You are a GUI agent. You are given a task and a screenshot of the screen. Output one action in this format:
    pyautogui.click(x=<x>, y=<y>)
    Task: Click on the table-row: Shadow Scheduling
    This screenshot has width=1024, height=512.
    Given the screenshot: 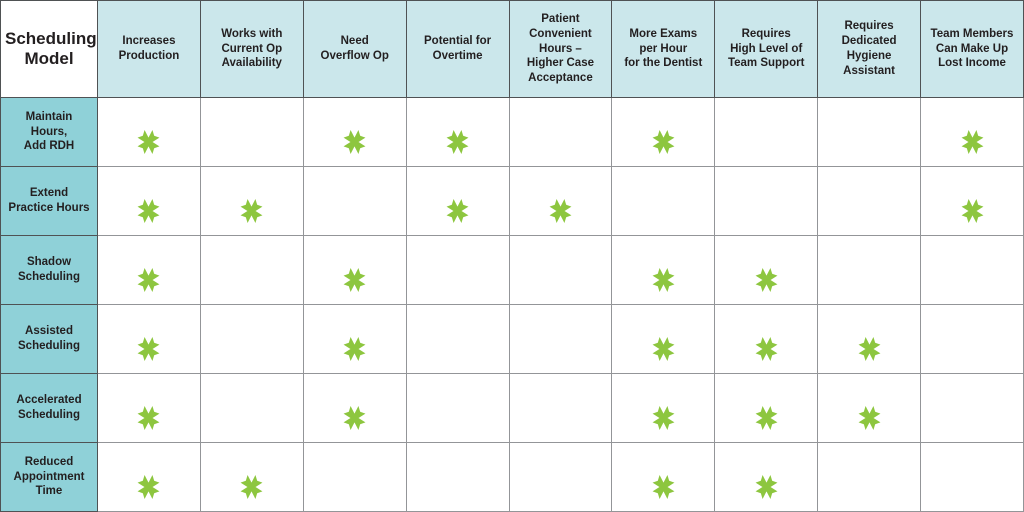 What is the action you would take?
    pyautogui.click(x=512, y=270)
    